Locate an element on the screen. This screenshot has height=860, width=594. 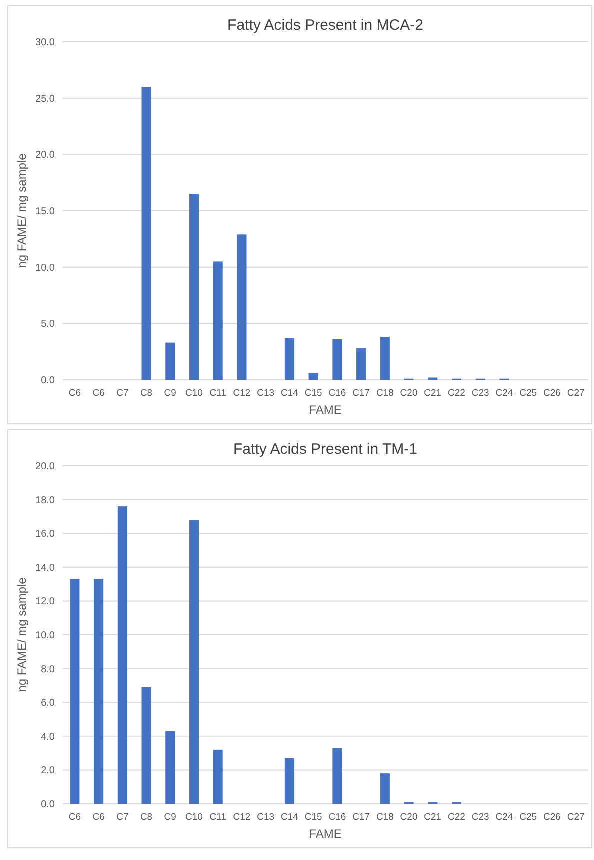
y-tick-label: 15.0 is located at coordinates (46, 212).